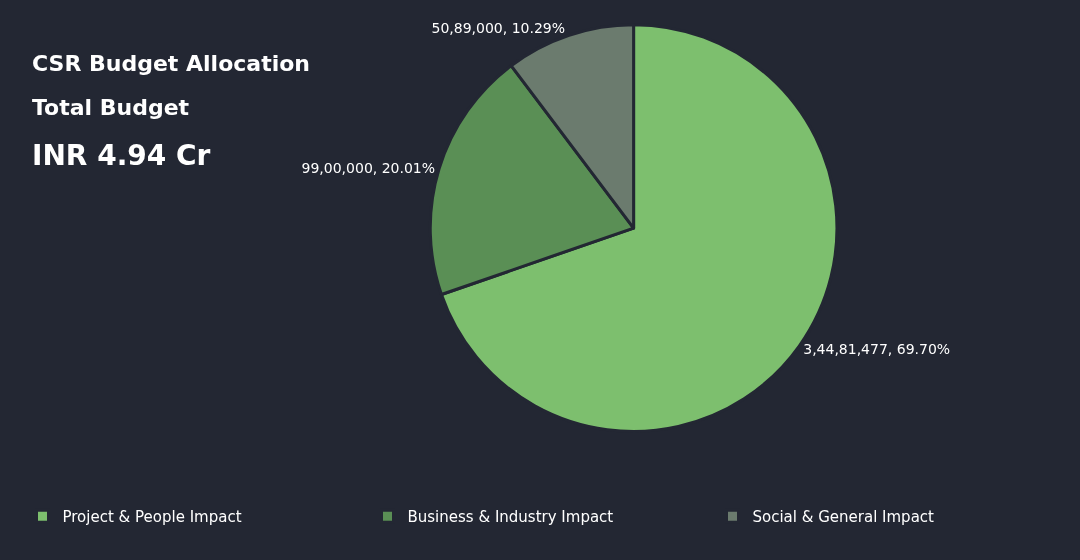  What do you see at coordinates (152, 517) in the screenshot?
I see `legend-label: Project & People Impact` at bounding box center [152, 517].